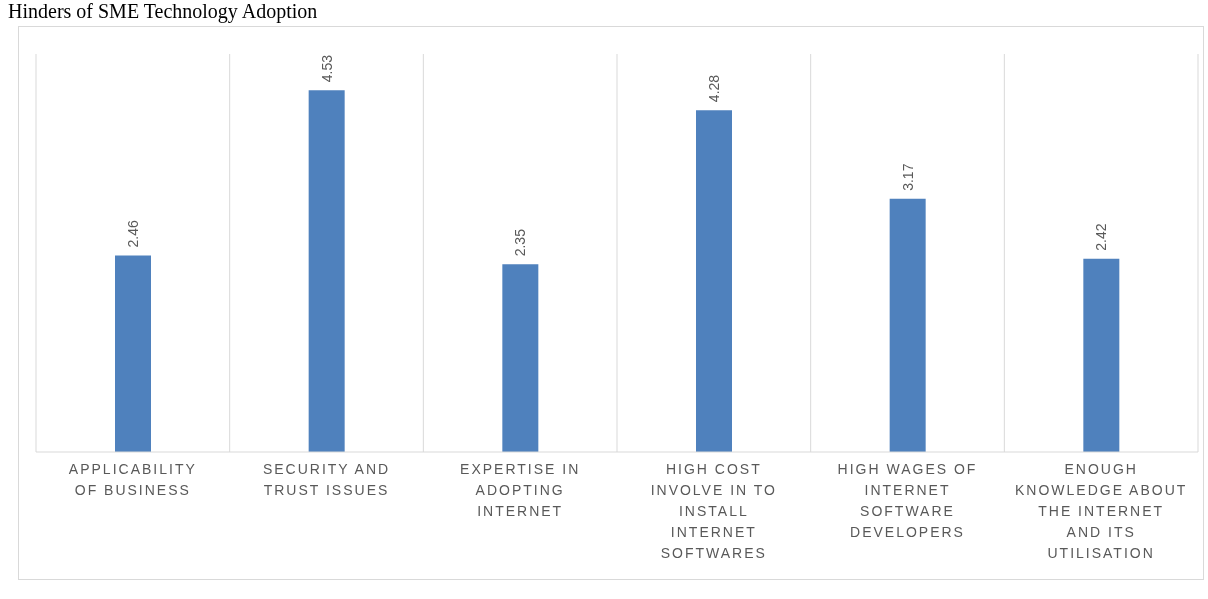 The width and height of the screenshot is (1208, 599). I want to click on data-label: 4.28, so click(714, 88).